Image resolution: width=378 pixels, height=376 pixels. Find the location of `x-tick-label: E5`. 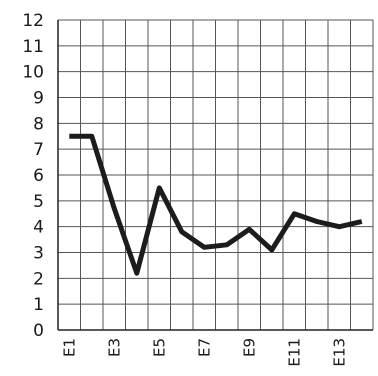

x-tick-label: E5 is located at coordinates (159, 347).